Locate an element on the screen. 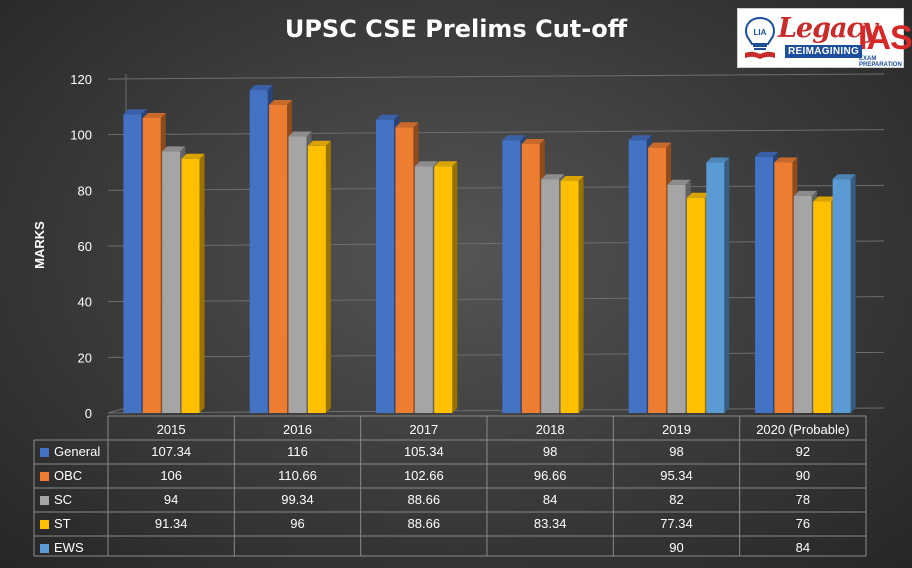  legend-label: SC is located at coordinates (63, 499).